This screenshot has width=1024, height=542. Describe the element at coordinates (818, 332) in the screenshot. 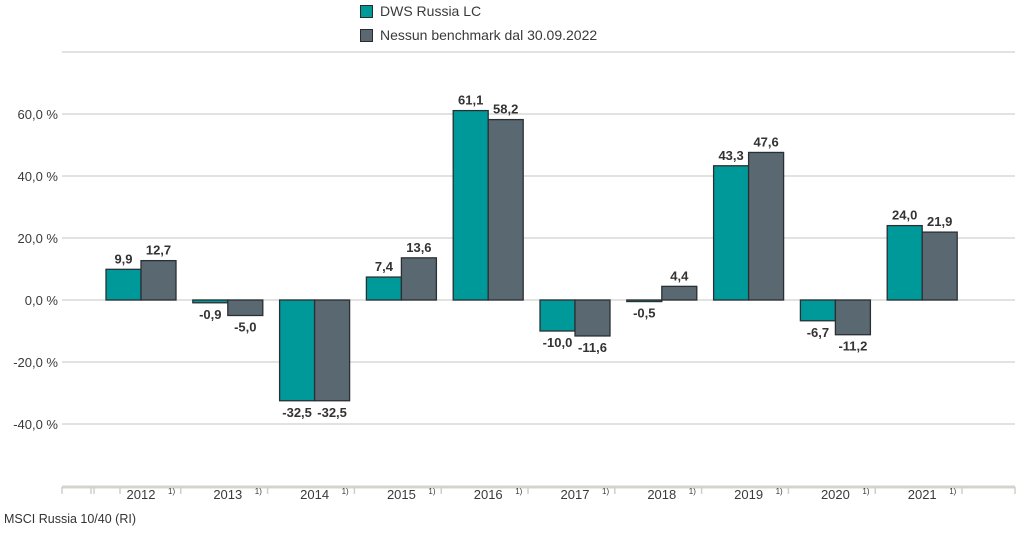

I see `data-label: -6,7` at that location.